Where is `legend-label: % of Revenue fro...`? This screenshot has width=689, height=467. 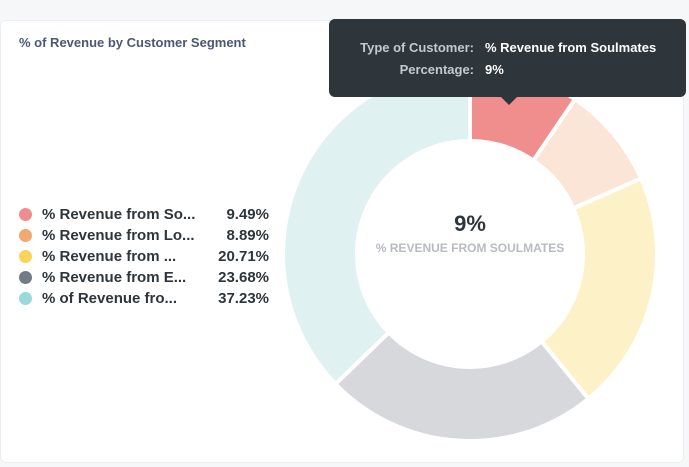
legend-label: % of Revenue fro... is located at coordinates (110, 298).